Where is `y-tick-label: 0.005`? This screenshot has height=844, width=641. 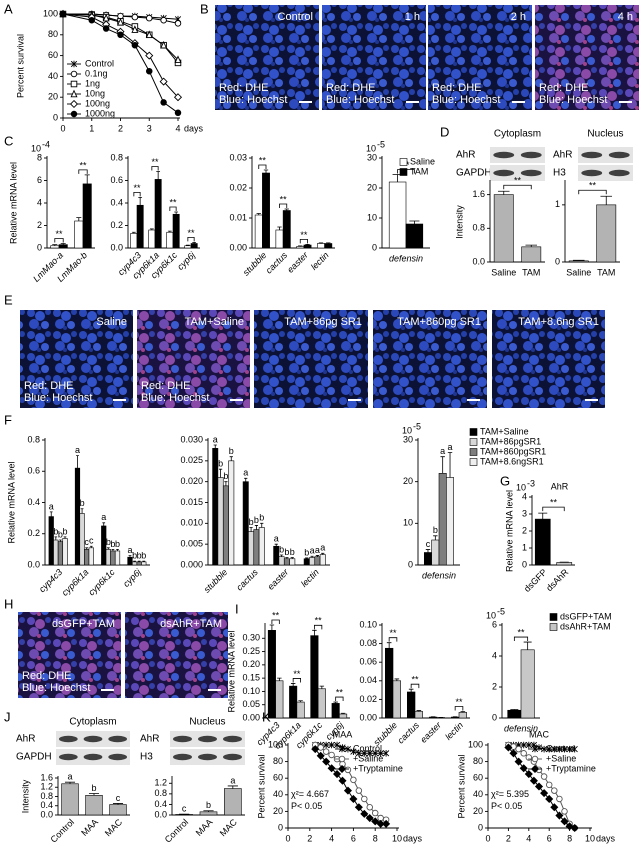
y-tick-label: 0.005 is located at coordinates (191, 544).